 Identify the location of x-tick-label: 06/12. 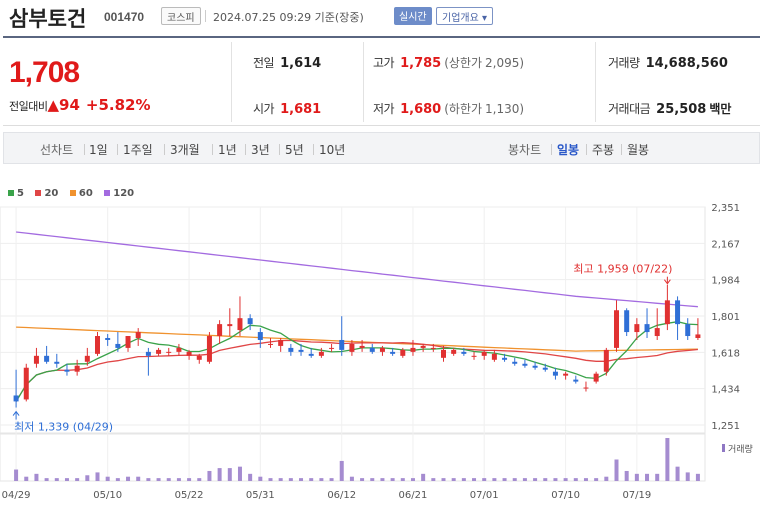
(341, 495).